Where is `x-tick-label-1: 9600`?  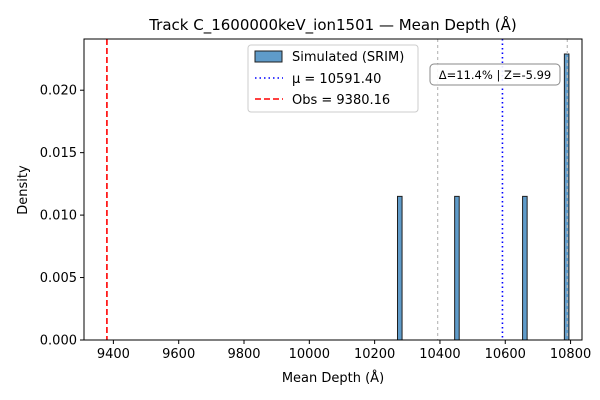
x-tick-label-1: 9600 is located at coordinates (178, 354).